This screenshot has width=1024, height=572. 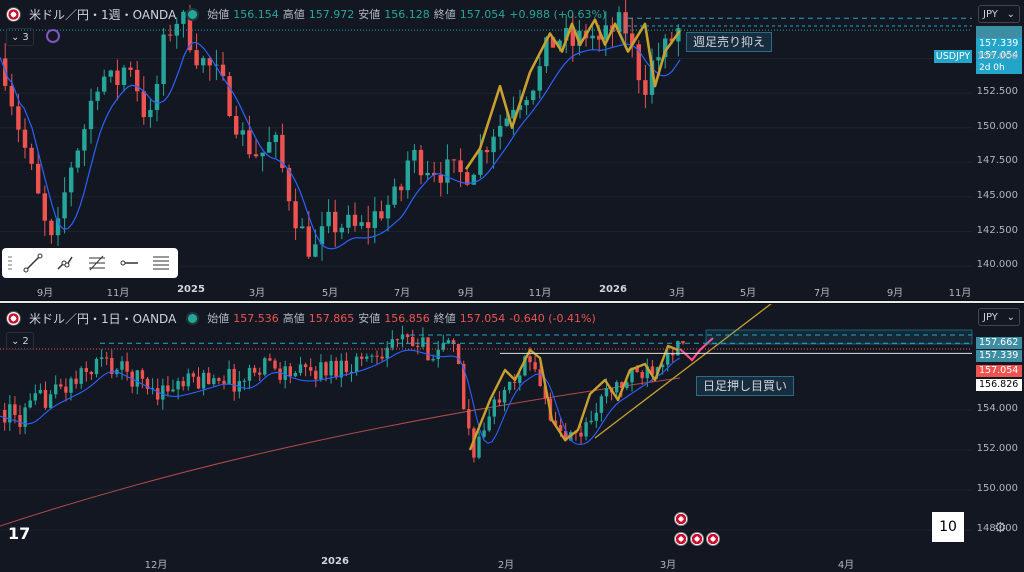 What do you see at coordinates (53, 36) in the screenshot?
I see `indicator-settings-icon` at bounding box center [53, 36].